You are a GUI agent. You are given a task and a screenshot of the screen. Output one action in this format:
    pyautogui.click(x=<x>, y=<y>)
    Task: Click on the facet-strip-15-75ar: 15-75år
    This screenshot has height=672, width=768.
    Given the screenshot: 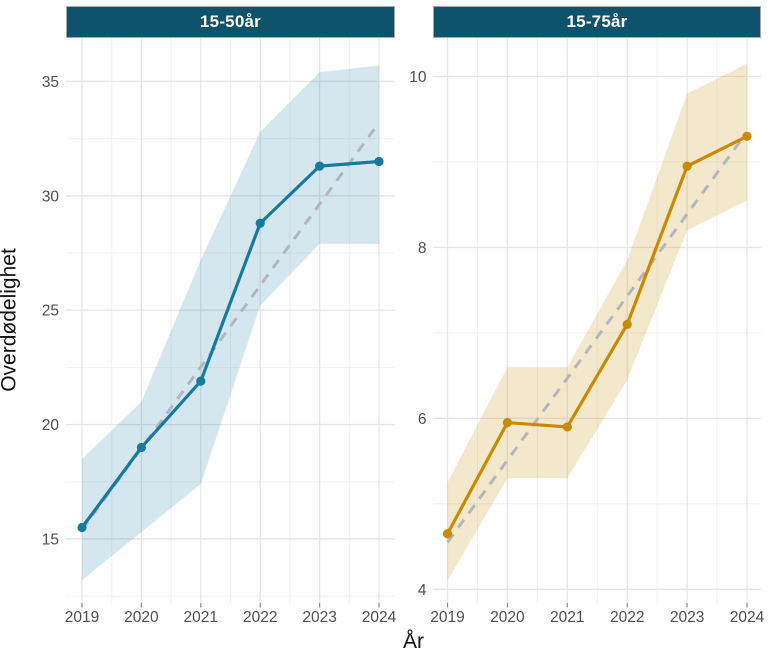 What is the action you would take?
    pyautogui.click(x=597, y=22)
    